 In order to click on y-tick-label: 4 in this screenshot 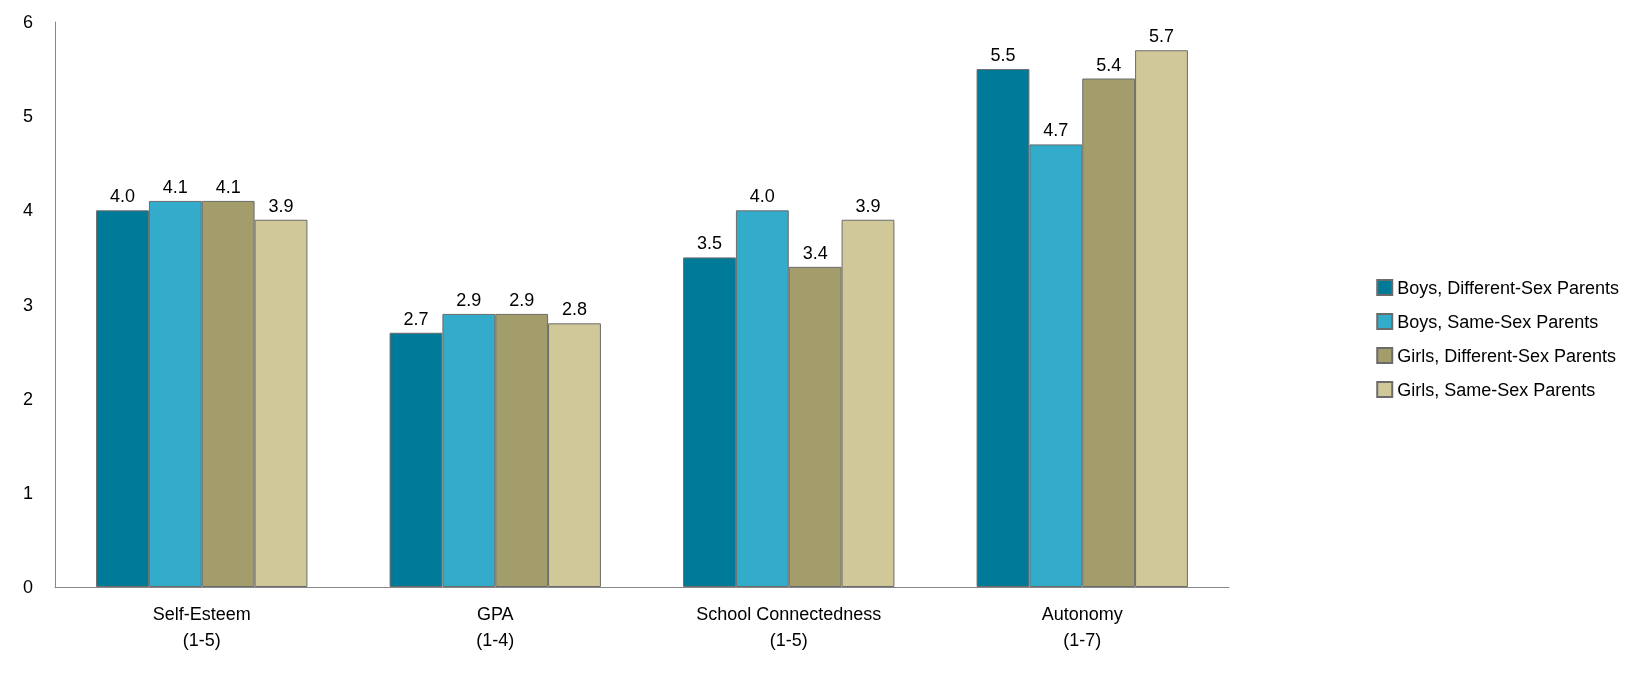, I will do `click(27, 210)`.